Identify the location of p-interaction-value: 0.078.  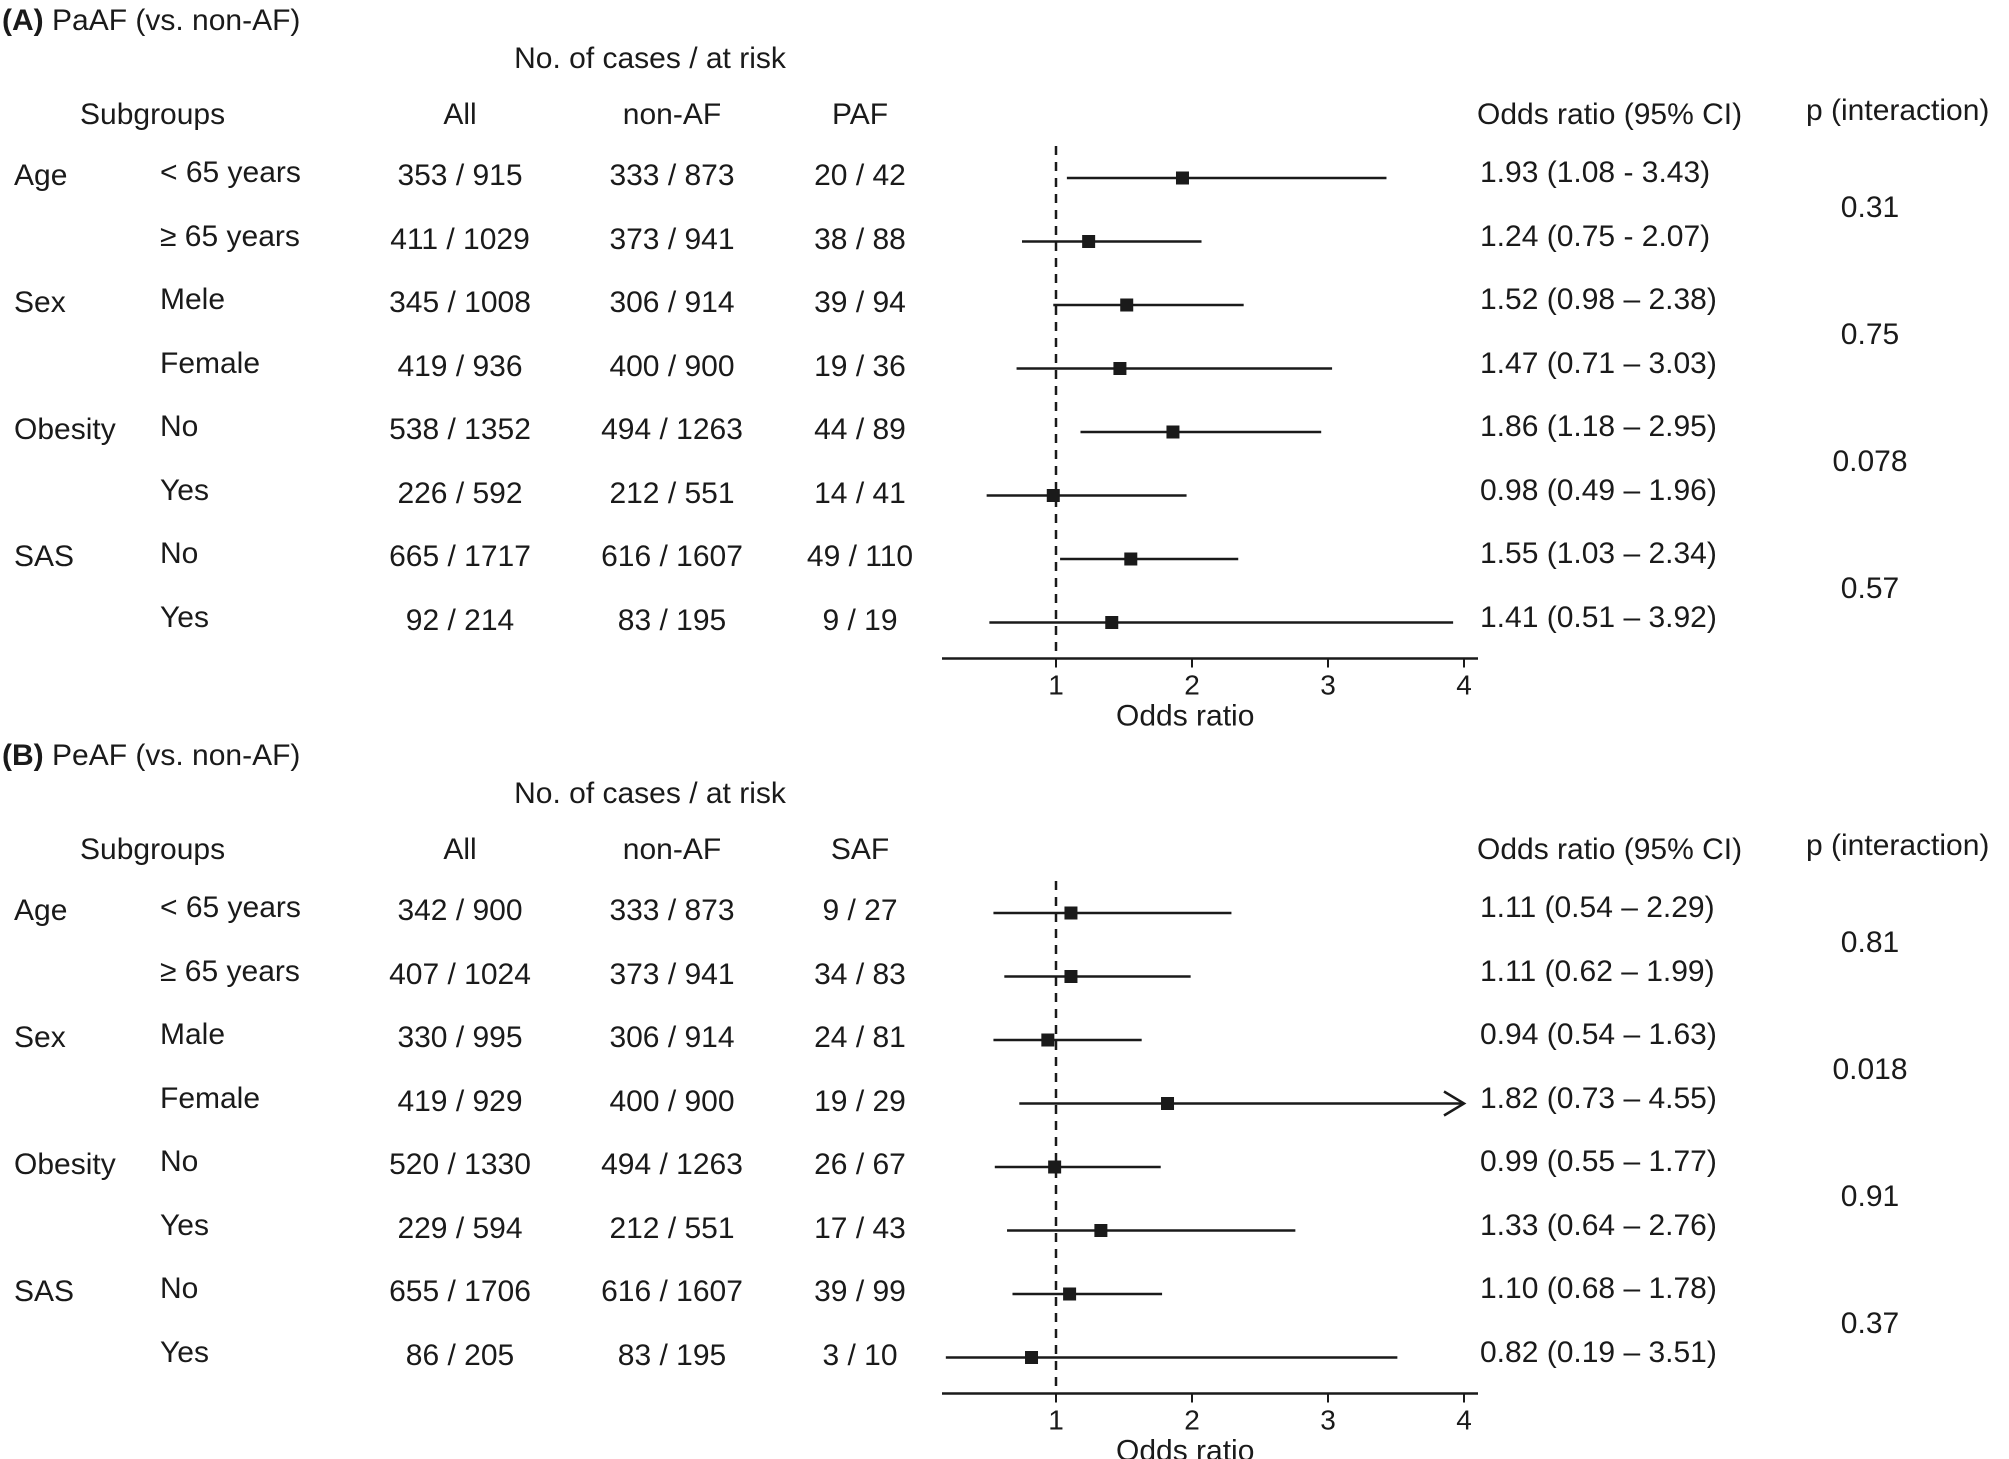
(1870, 461).